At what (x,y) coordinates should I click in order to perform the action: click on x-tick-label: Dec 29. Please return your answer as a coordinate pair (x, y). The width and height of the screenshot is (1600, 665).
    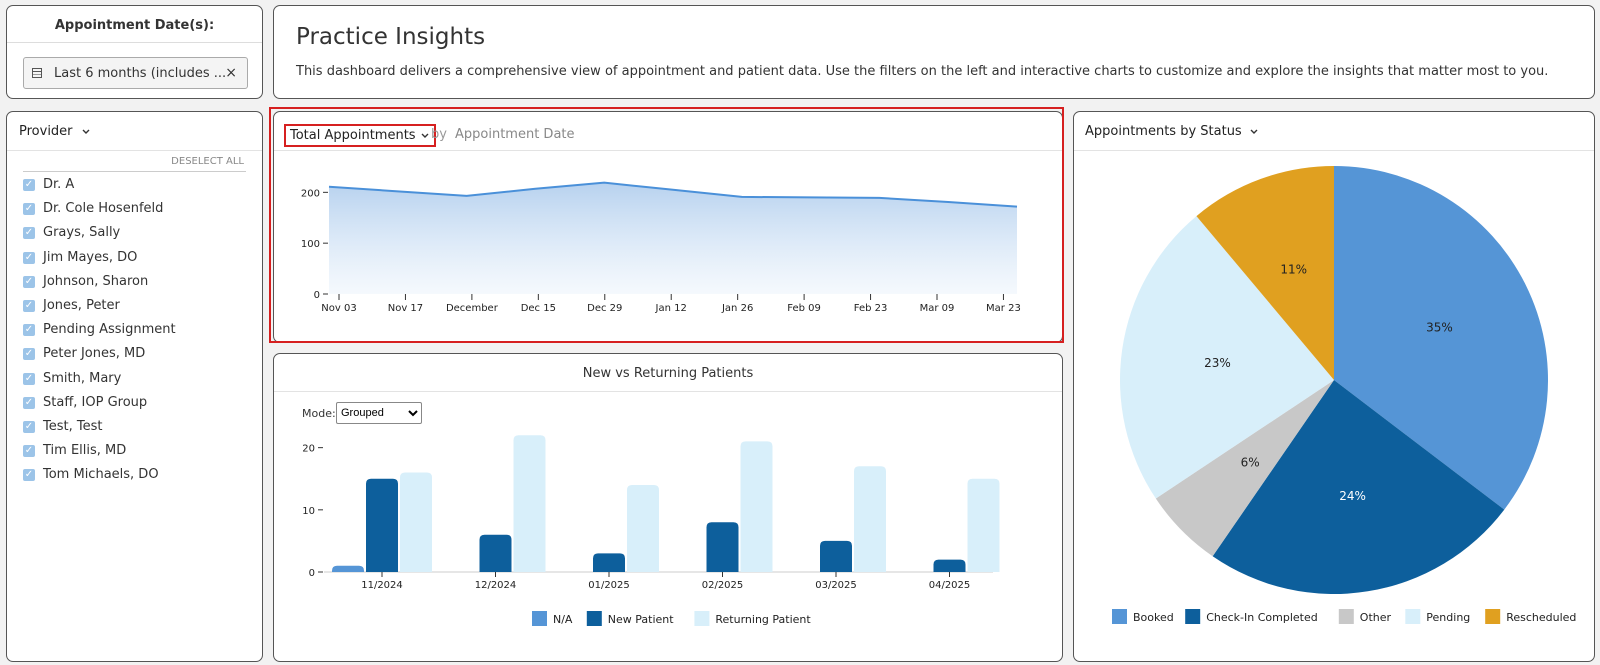
    Looking at the image, I should click on (604, 308).